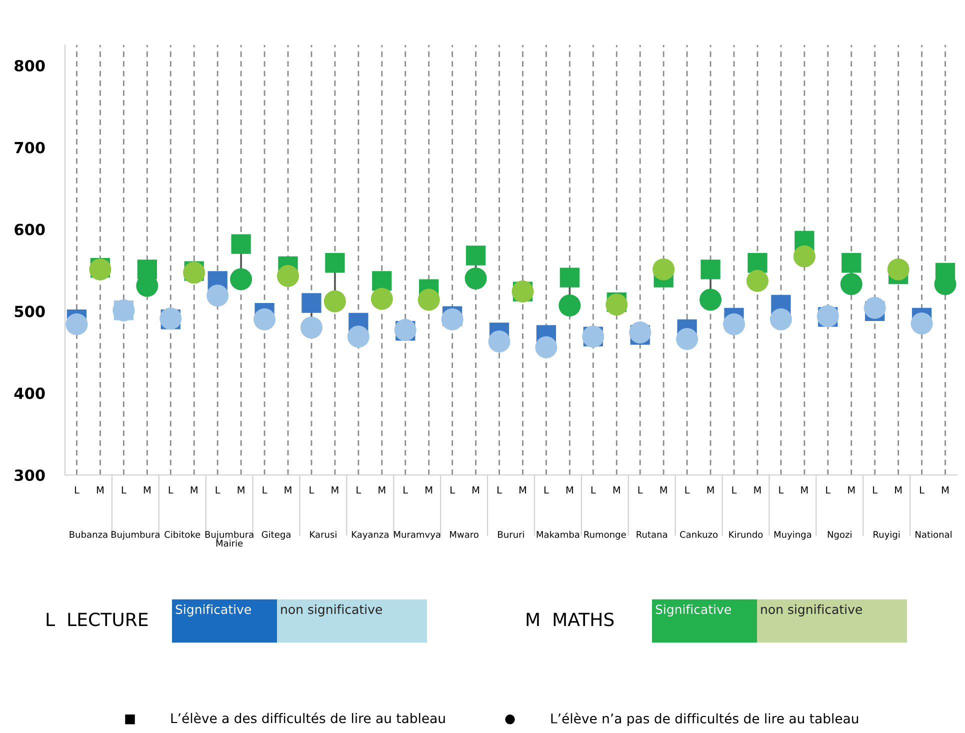  What do you see at coordinates (511, 534) in the screenshot?
I see `text: Bururi` at bounding box center [511, 534].